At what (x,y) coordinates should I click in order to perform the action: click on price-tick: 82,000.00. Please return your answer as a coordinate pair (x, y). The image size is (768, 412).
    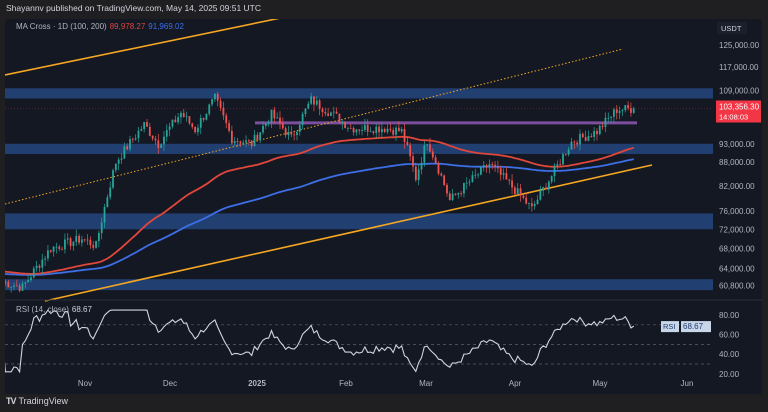
    Looking at the image, I should click on (737, 186).